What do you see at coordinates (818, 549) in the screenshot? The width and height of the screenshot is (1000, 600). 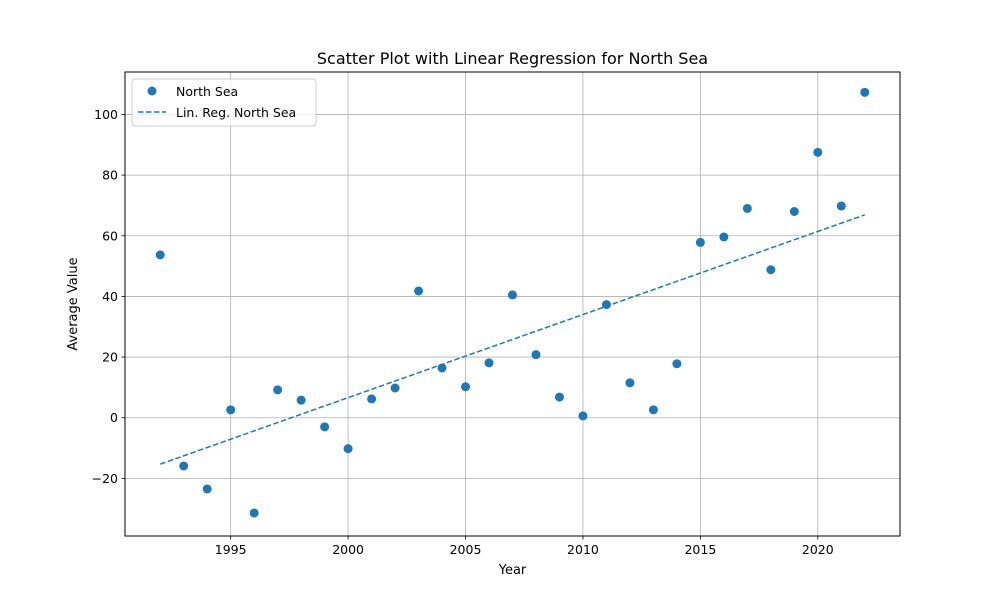 I see `x-tick-label: 2020` at bounding box center [818, 549].